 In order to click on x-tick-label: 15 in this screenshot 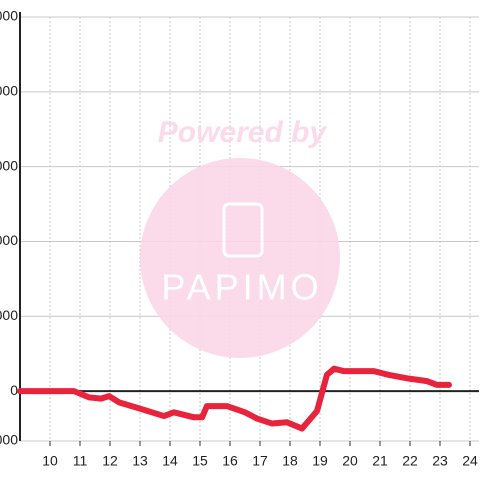, I will do `click(200, 461)`.